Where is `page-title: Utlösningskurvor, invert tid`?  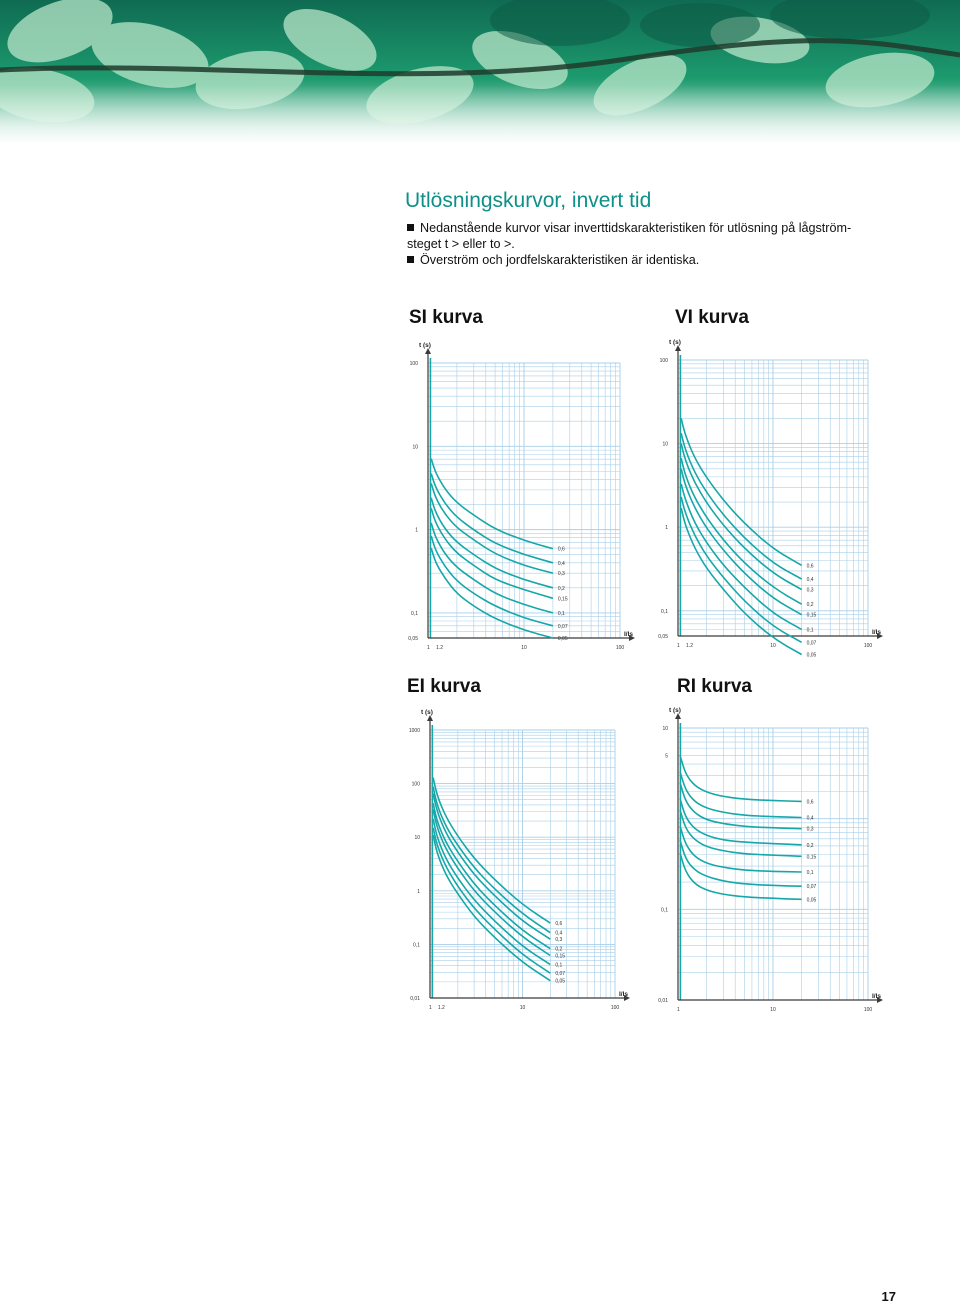 page-title: Utlösningskurvor, invert tid is located at coordinates (528, 200).